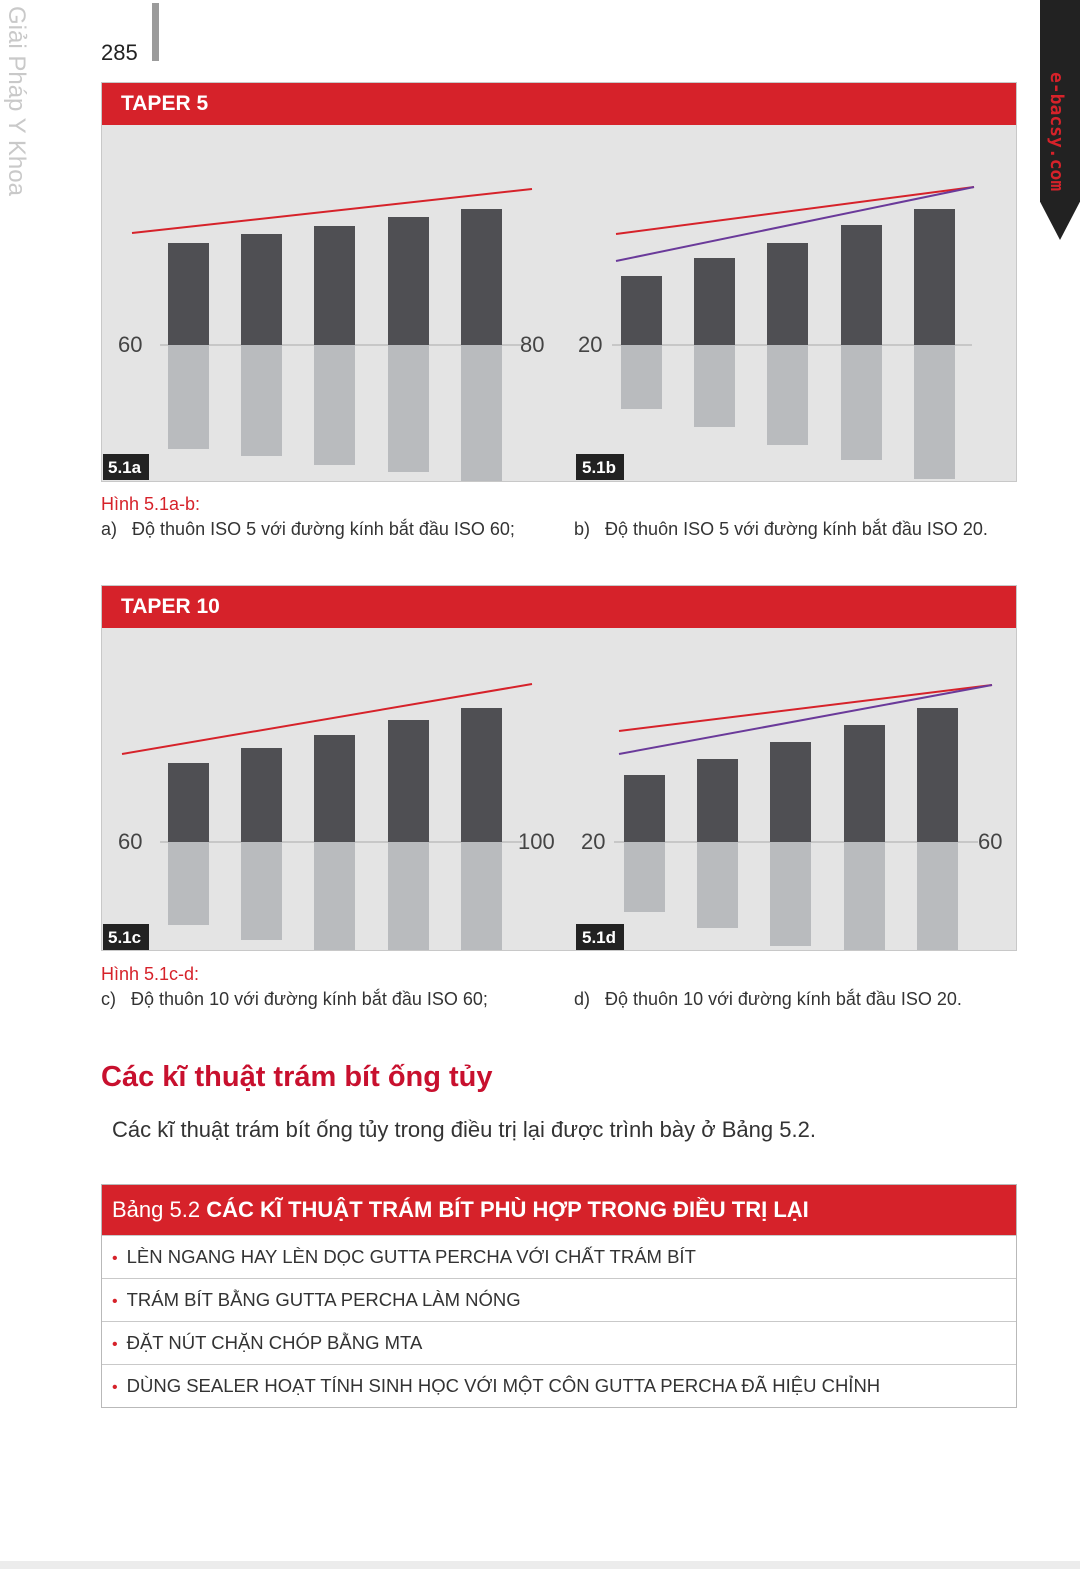 The width and height of the screenshot is (1080, 1569). I want to click on panel-d-left-label: 20, so click(593, 841).